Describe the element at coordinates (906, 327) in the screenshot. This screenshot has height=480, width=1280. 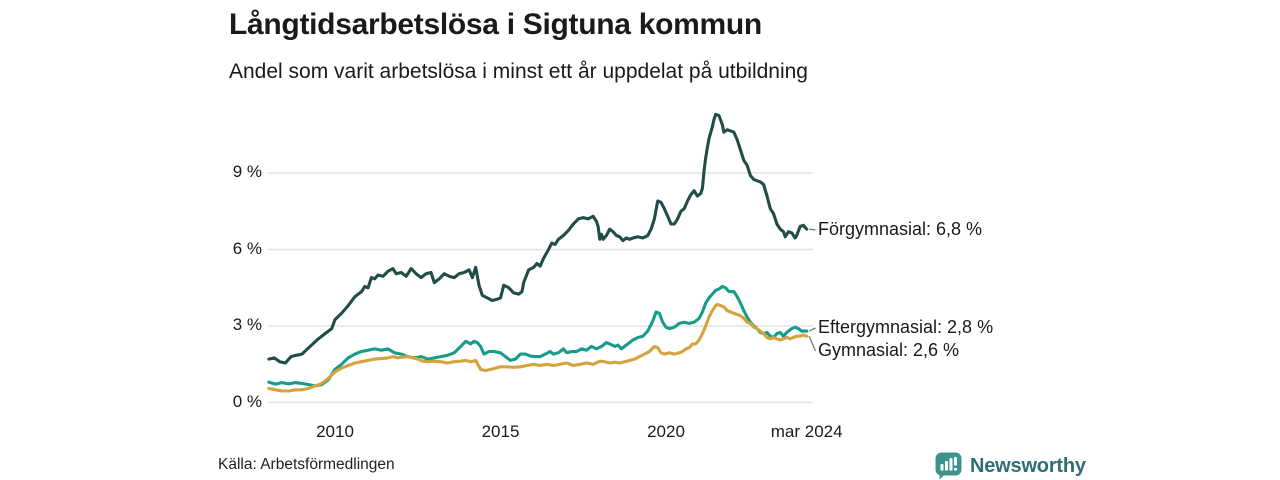
I see `series-label-eftergymnasial: Eftergymnasial: 2,8 %` at that location.